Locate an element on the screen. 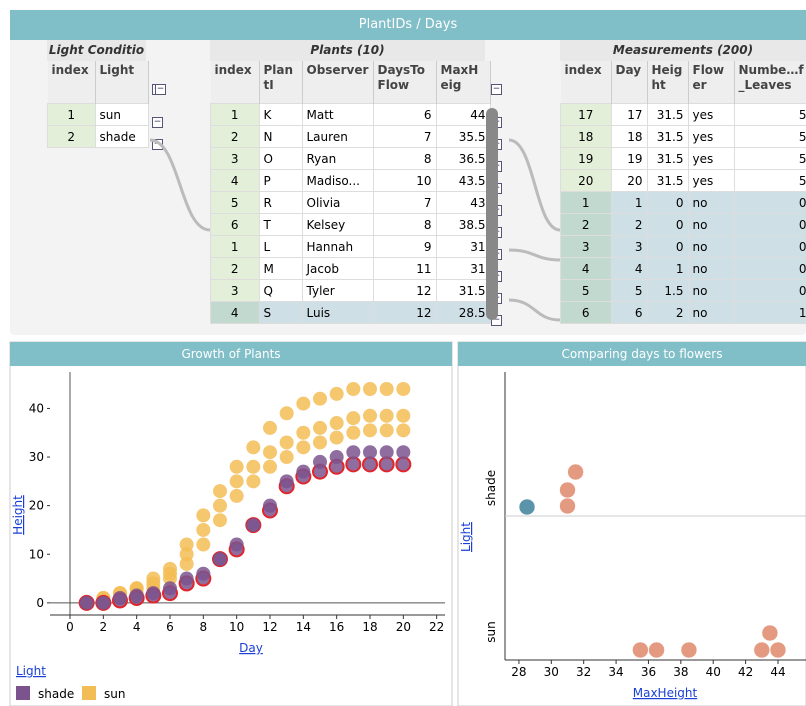 The height and width of the screenshot is (706, 806). table-cell: K is located at coordinates (280, 114).